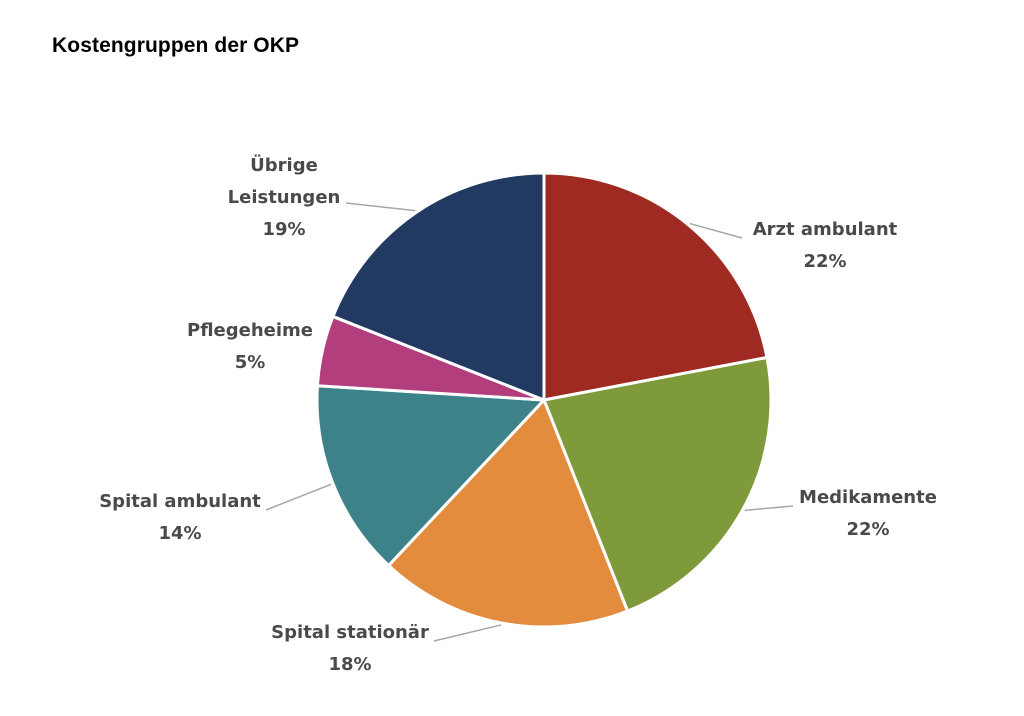 Image resolution: width=1024 pixels, height=716 pixels. Describe the element at coordinates (380, 207) in the screenshot. I see `leader-line-ubrige-leistungen` at that location.